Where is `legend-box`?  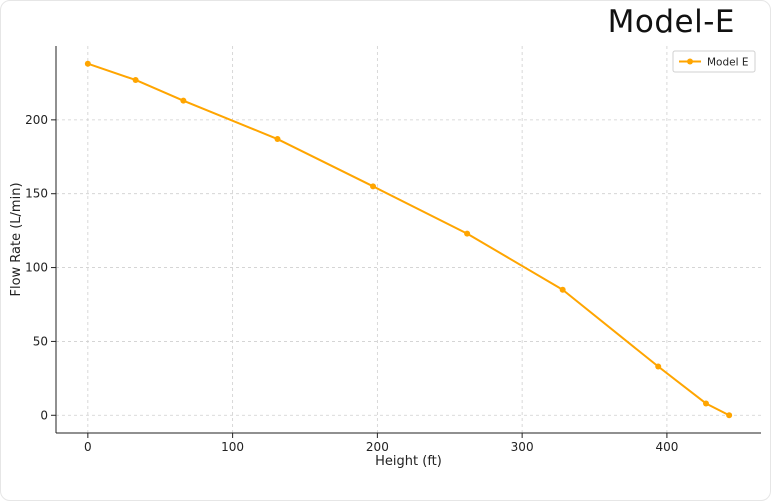
legend-box is located at coordinates (714, 61).